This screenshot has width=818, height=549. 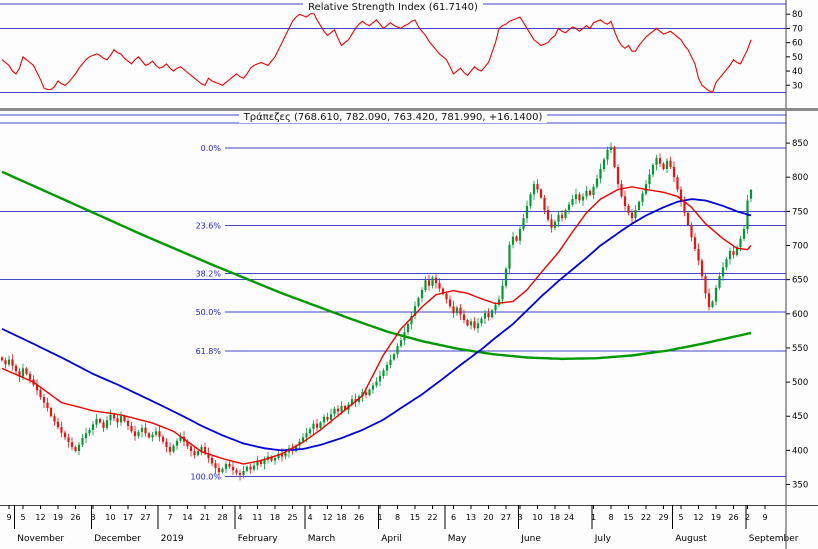 I want to click on svg-text: February, so click(x=258, y=539).